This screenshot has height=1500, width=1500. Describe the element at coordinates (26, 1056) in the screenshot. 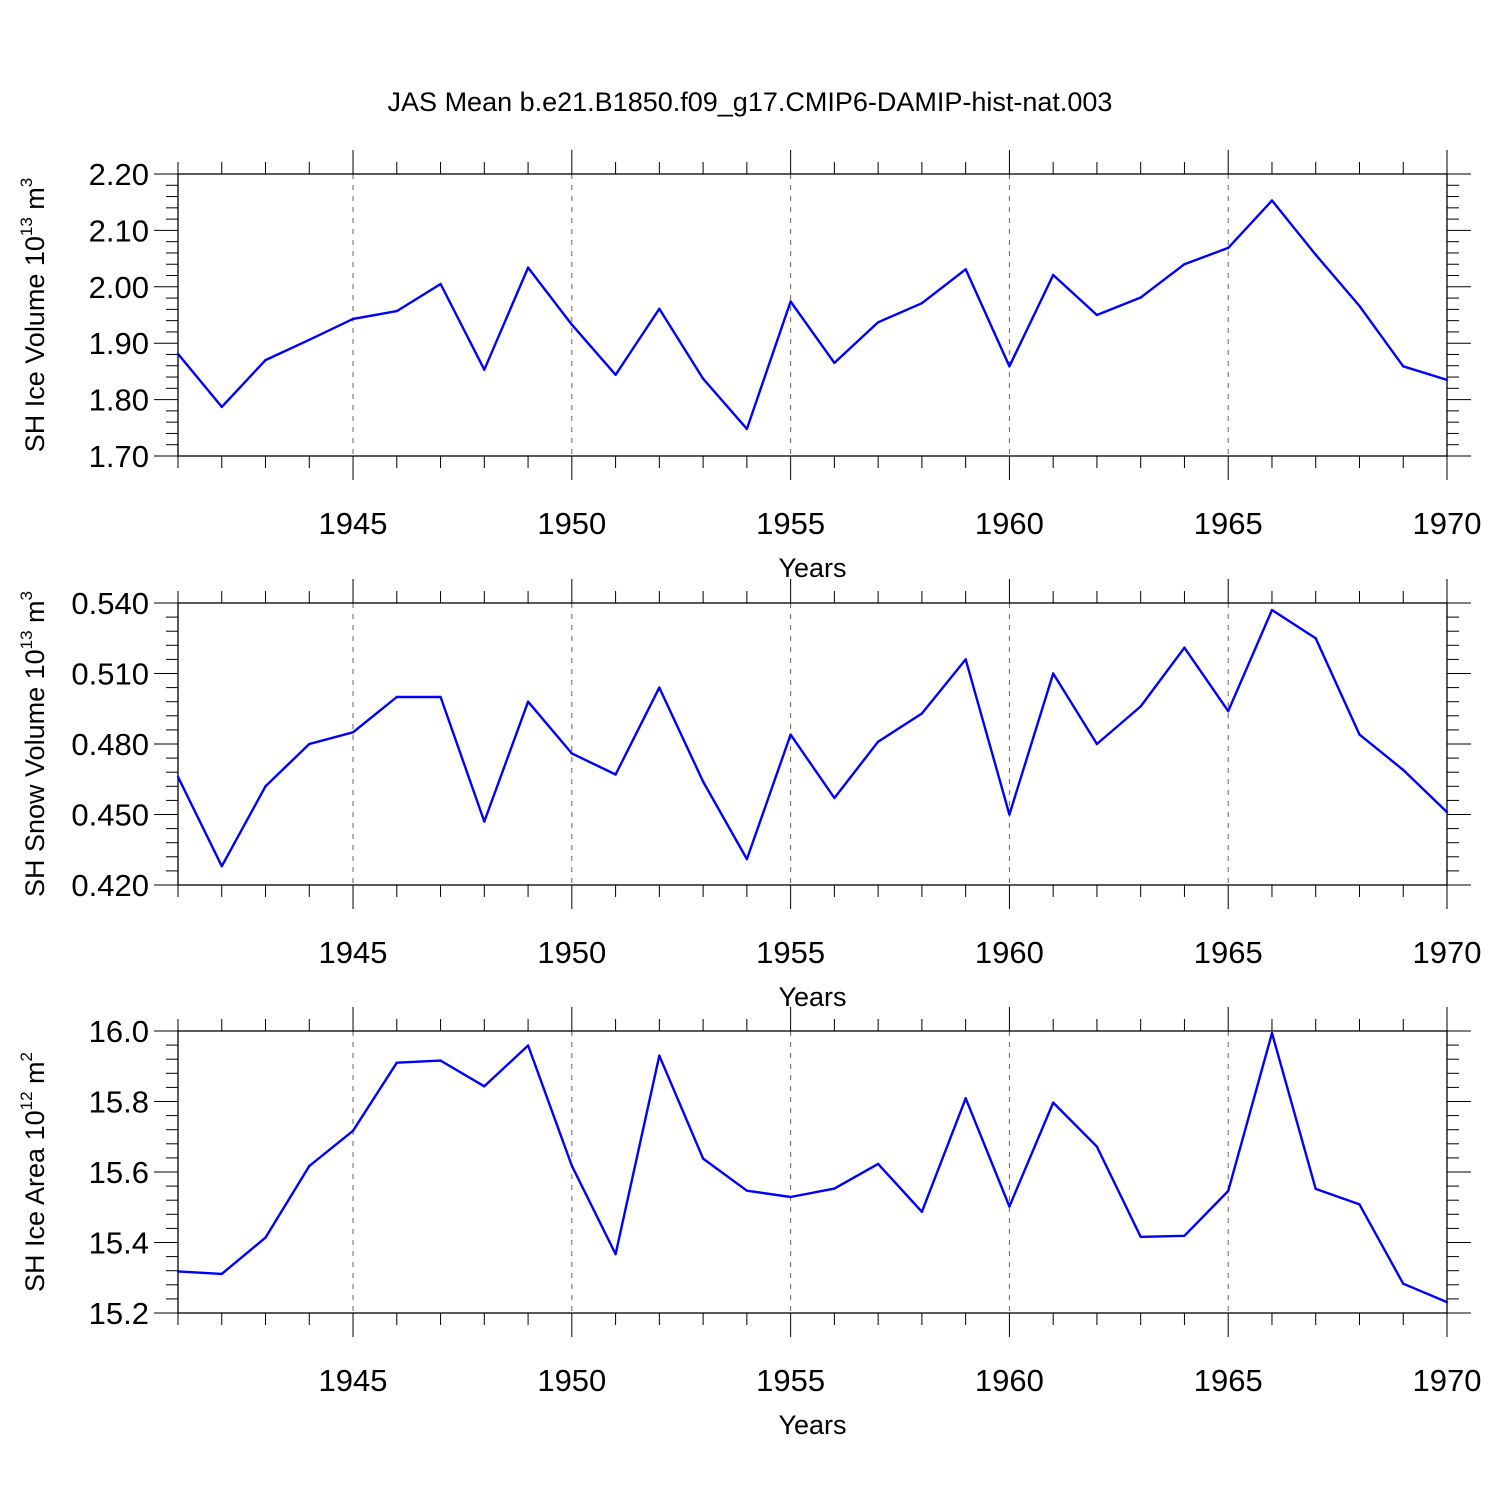

I see `y-axis-label-unit-exponent: 2` at that location.